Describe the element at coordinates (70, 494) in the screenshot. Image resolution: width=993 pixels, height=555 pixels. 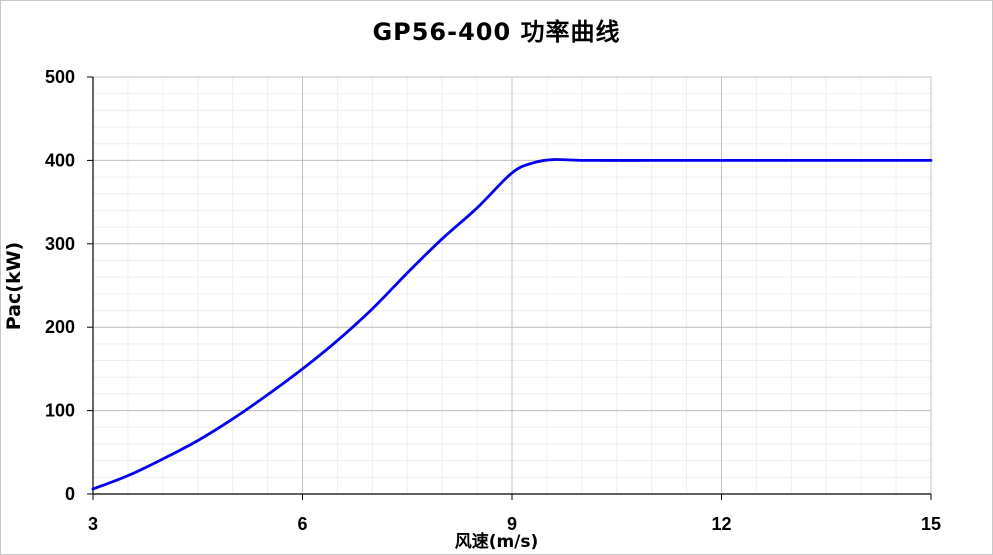
I see `y-tick-label: 0` at that location.